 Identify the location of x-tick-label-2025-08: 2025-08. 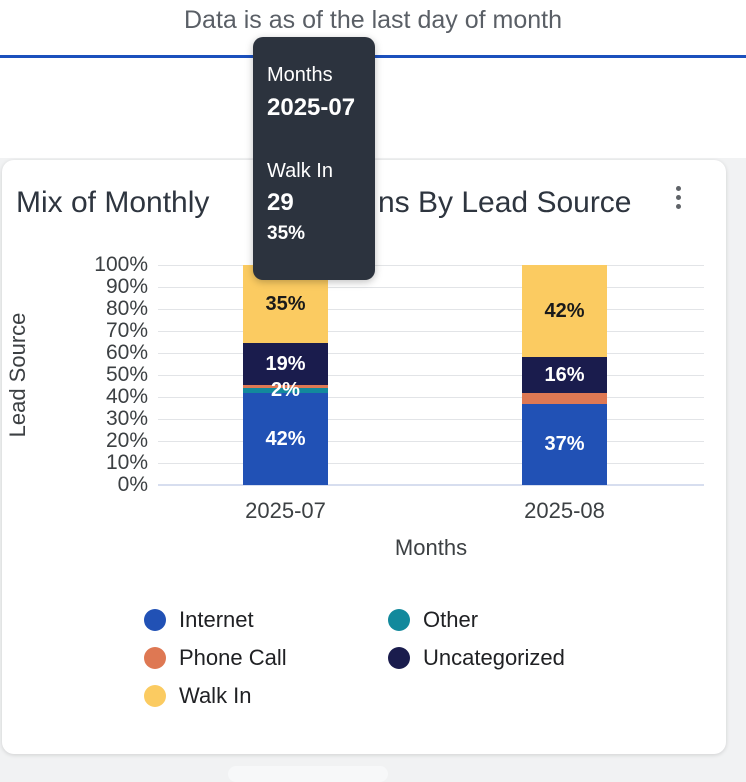
(564, 510).